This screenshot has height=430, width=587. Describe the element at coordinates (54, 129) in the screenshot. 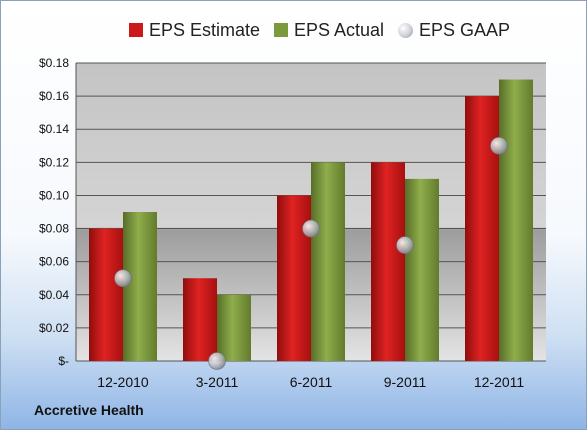

I see `y-tick-label: $0.14` at that location.